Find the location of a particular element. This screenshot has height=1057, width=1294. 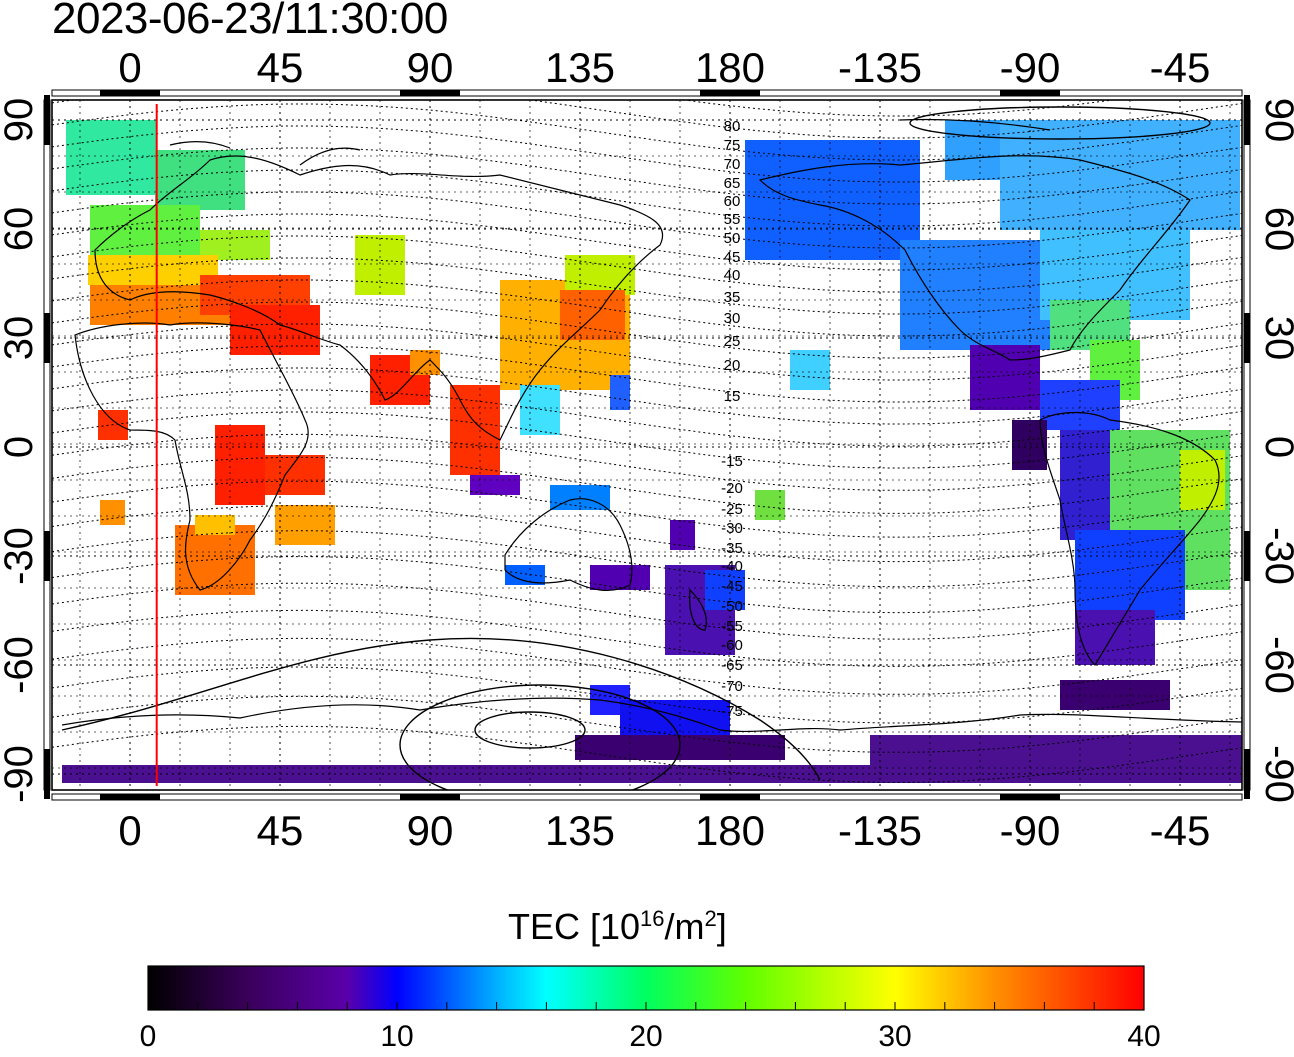

south-pole-contour is located at coordinates (441, 709).